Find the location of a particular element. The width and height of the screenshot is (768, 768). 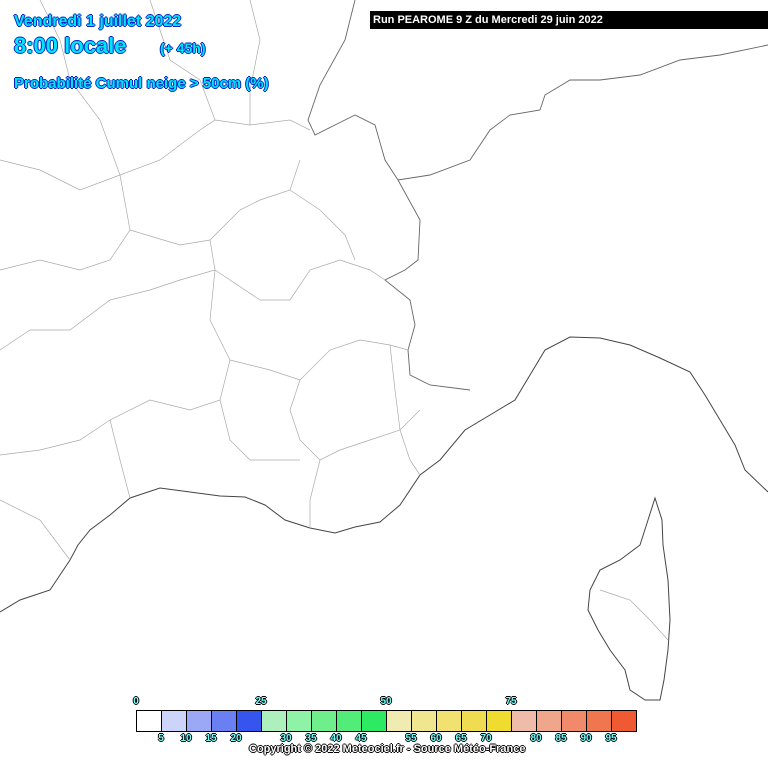

legend-top-label: 25 is located at coordinates (261, 701).